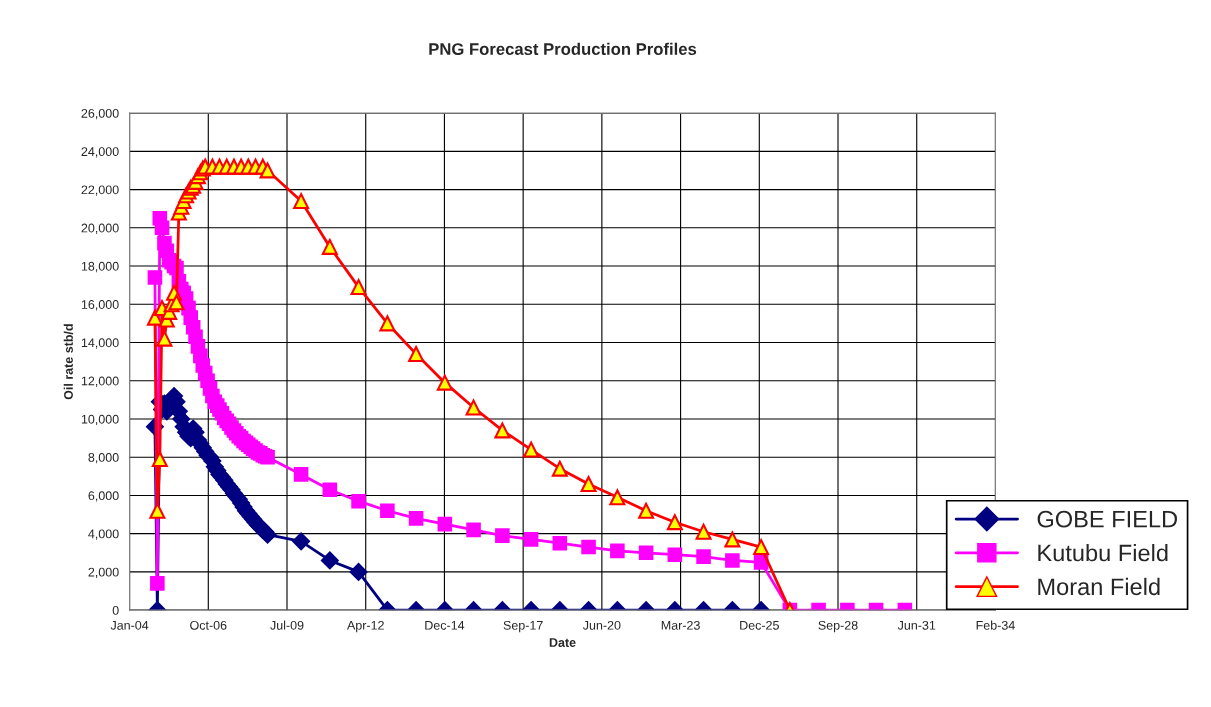 Image resolution: width=1211 pixels, height=707 pixels. I want to click on y-tick-label: 12,000, so click(100, 381).